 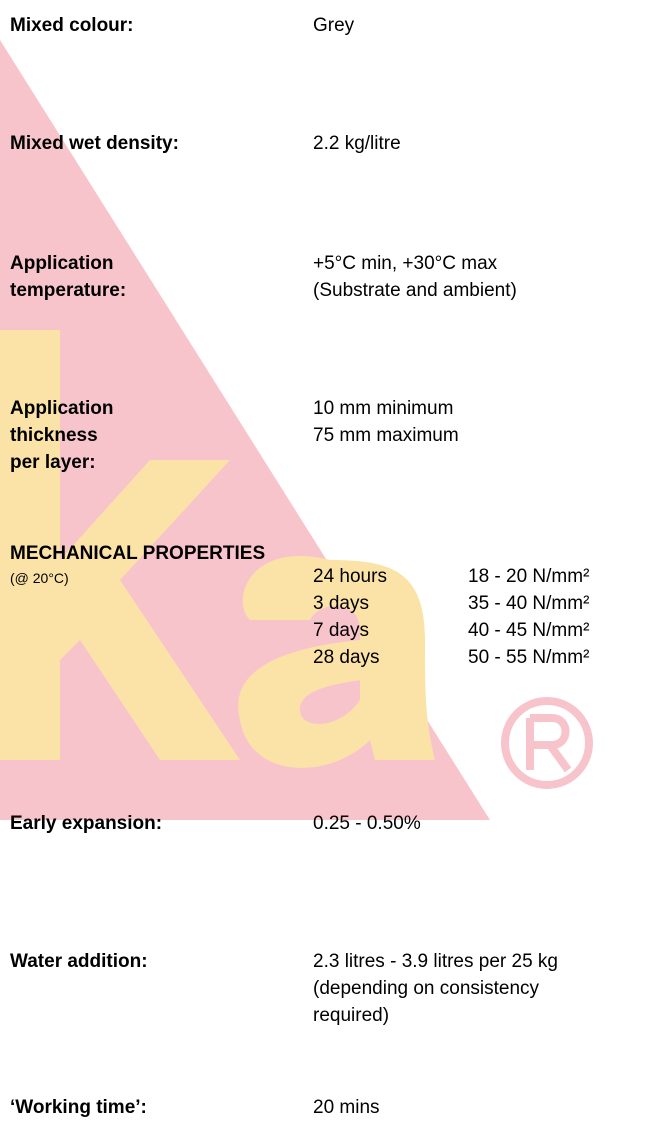 I want to click on age: 7 days, so click(x=341, y=630).